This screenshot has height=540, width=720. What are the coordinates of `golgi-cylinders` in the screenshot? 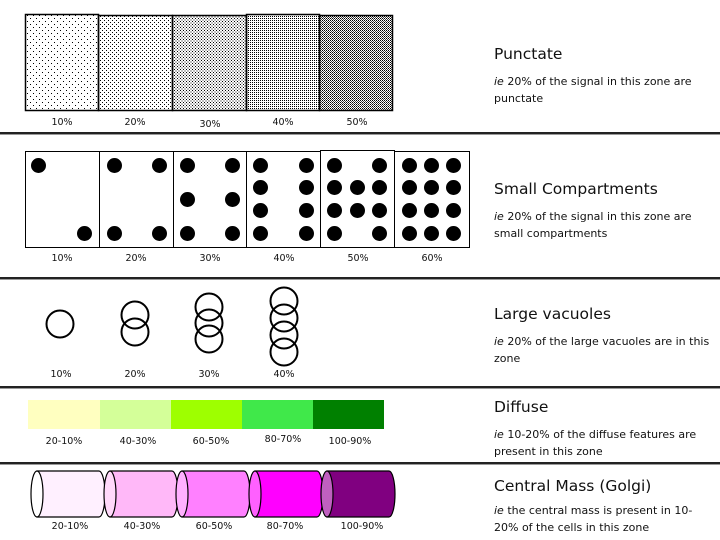 It's located at (213, 494).